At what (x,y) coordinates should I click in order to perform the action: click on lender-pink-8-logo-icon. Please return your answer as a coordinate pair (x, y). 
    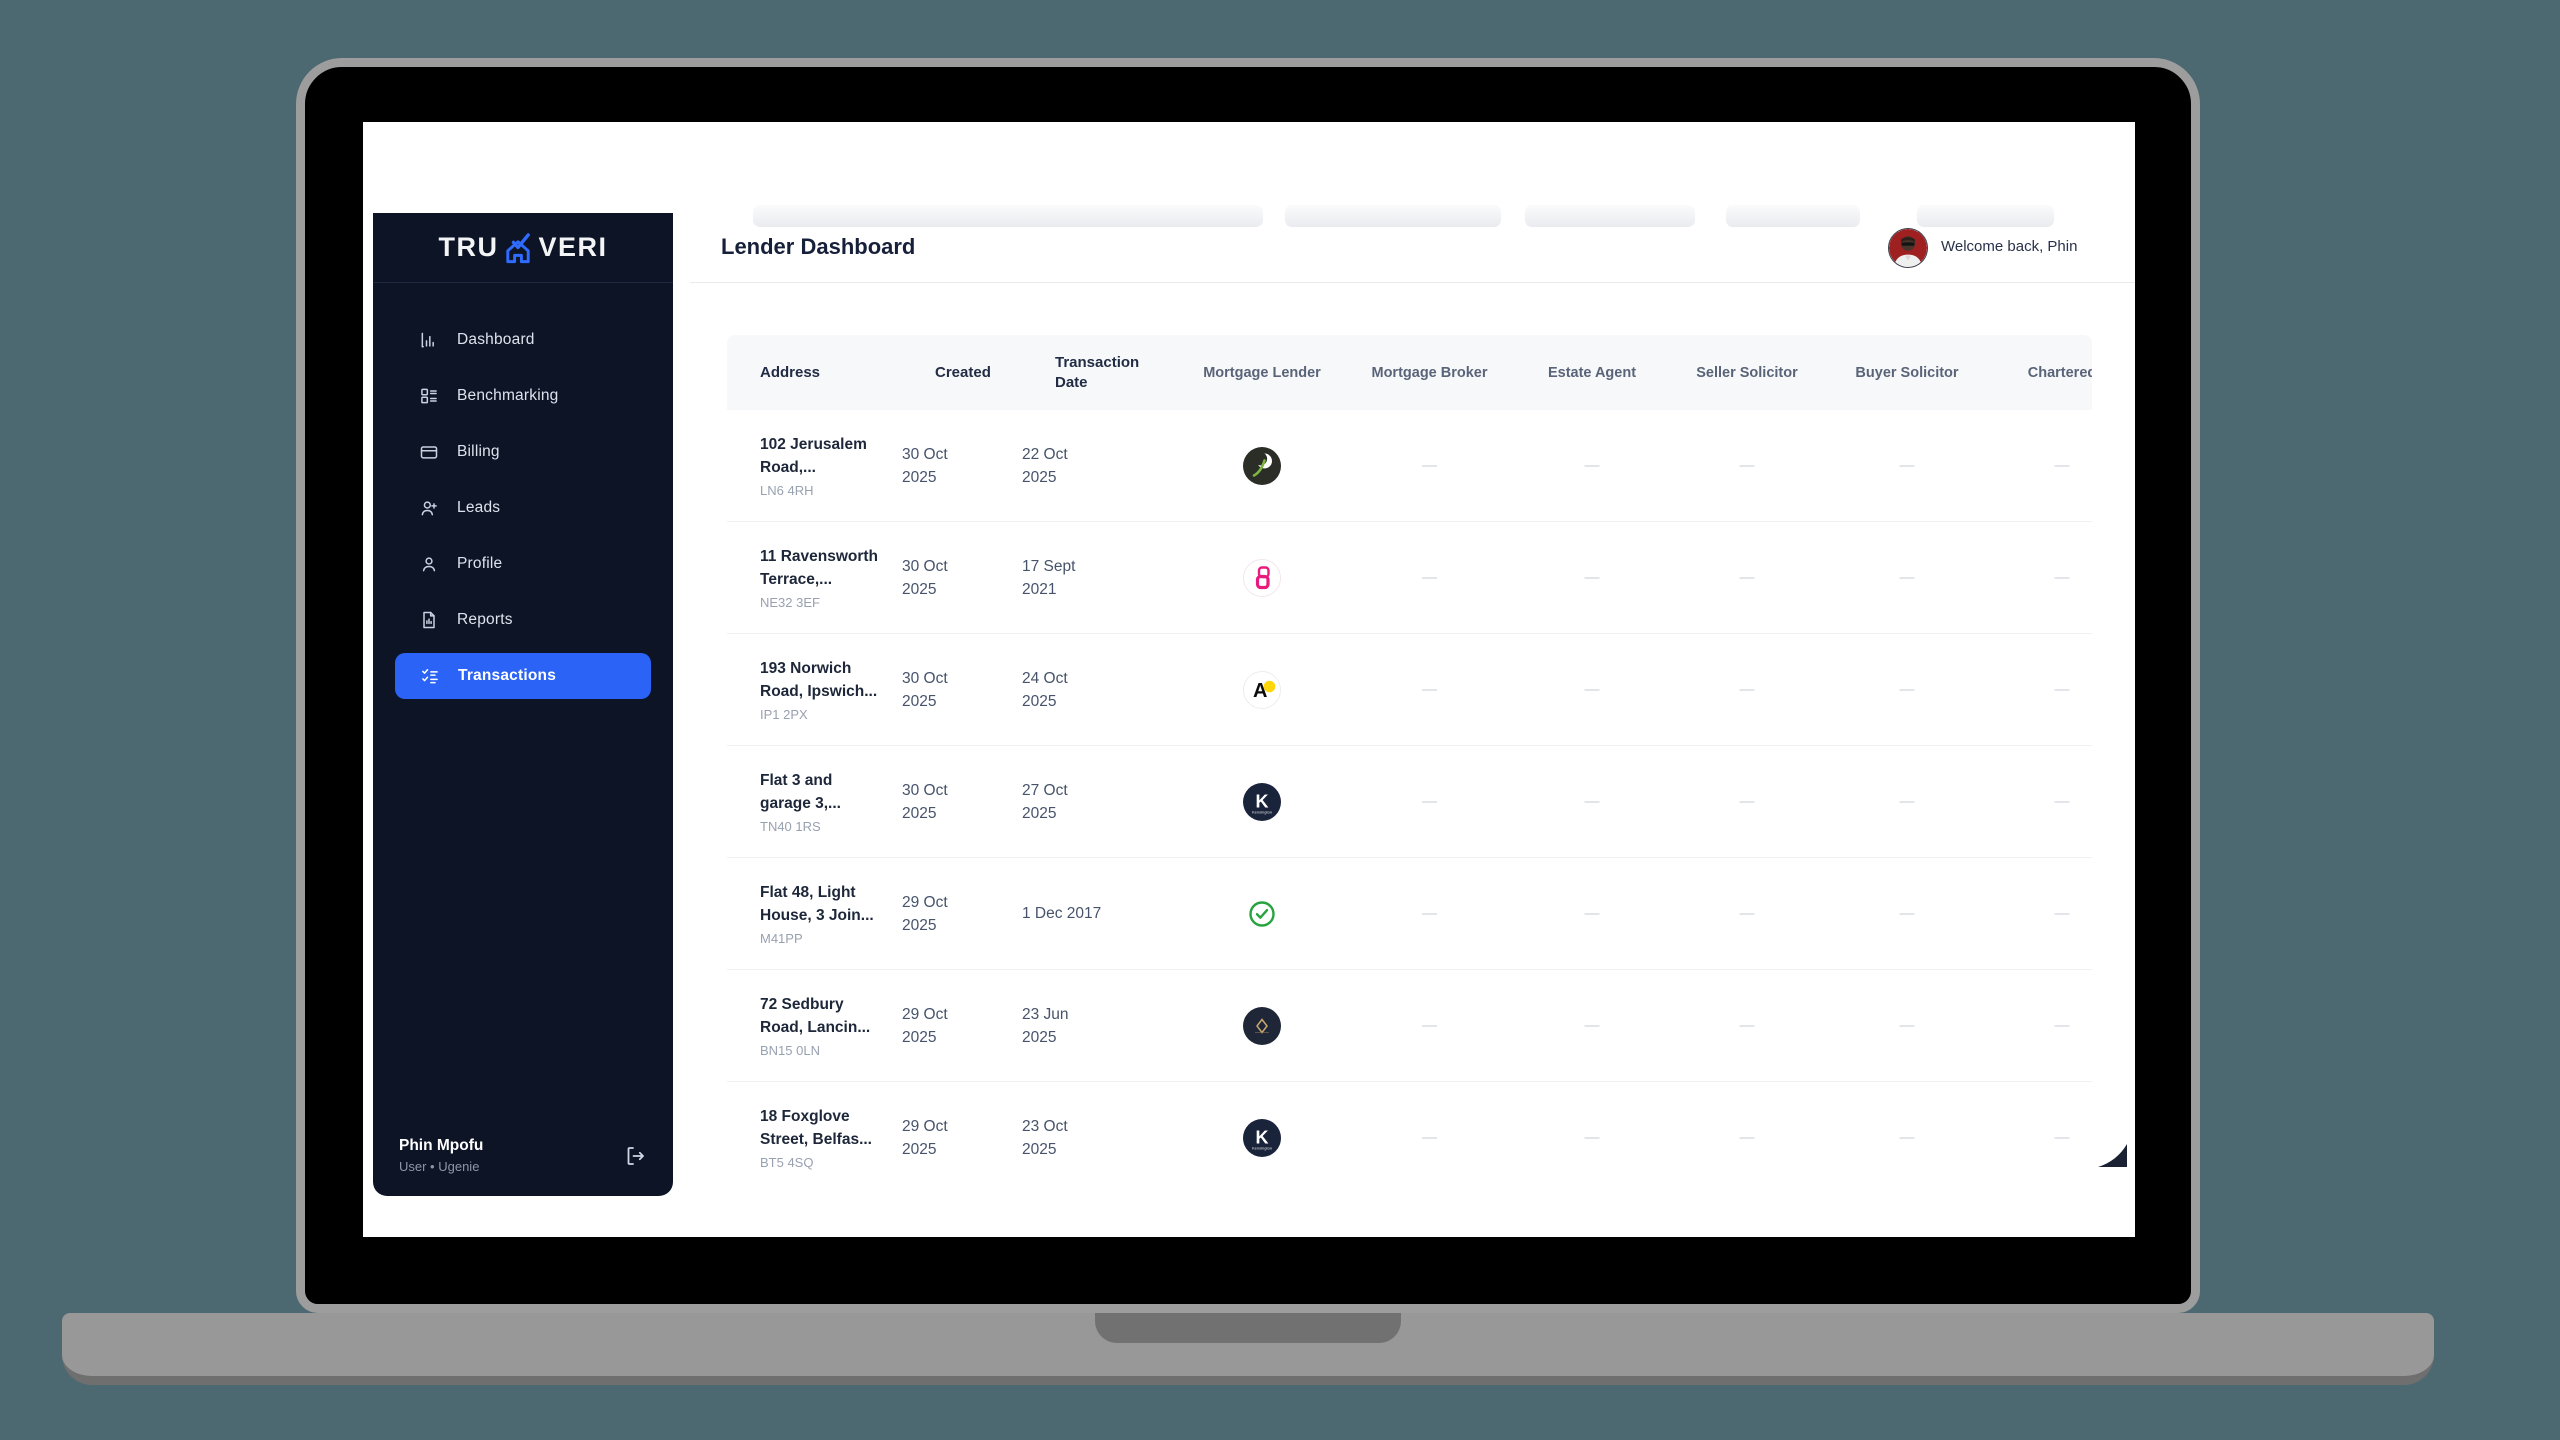
    Looking at the image, I should click on (1262, 577).